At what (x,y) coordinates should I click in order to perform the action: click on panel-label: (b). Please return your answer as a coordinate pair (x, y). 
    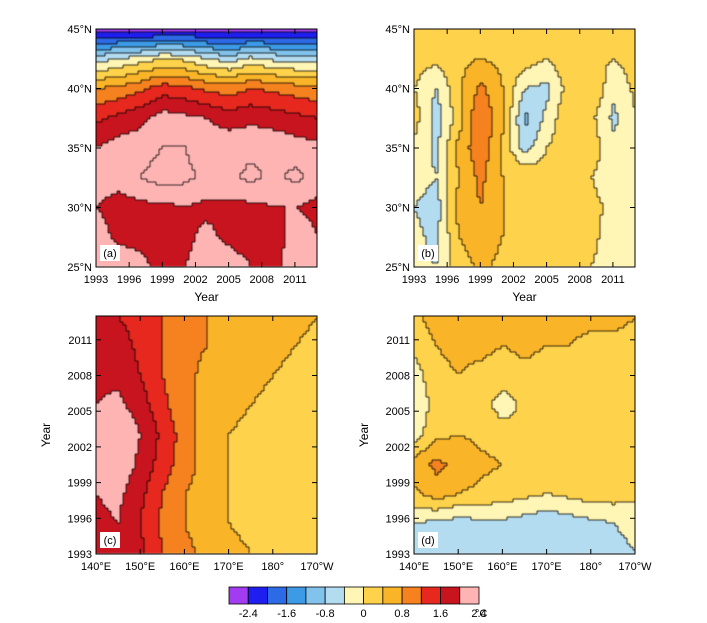
    Looking at the image, I should click on (427, 254).